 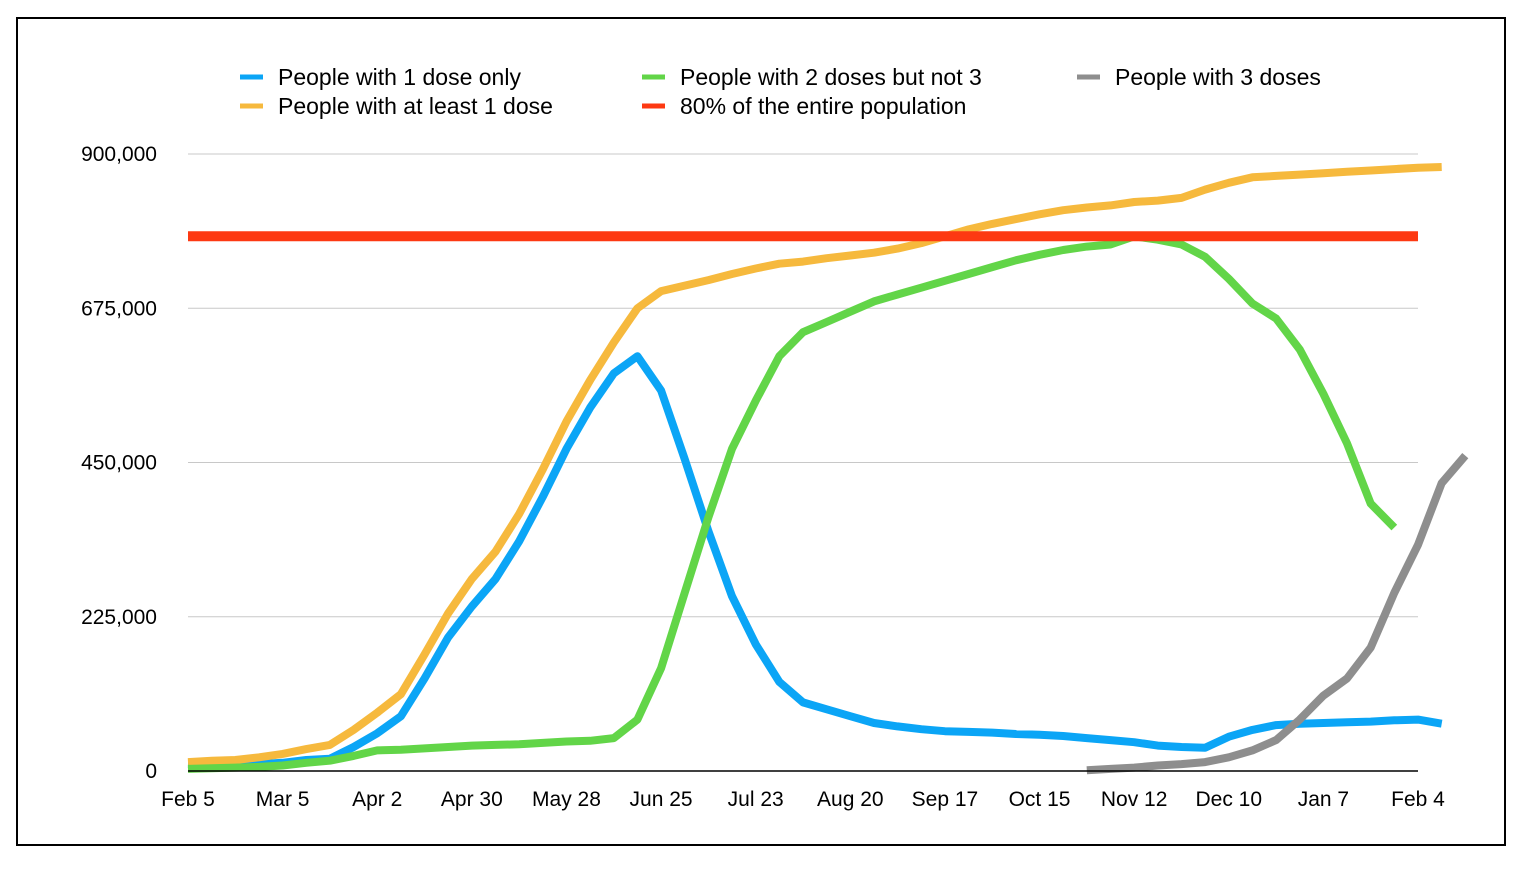 What do you see at coordinates (1218, 77) in the screenshot?
I see `legend-label: People with 3 doses` at bounding box center [1218, 77].